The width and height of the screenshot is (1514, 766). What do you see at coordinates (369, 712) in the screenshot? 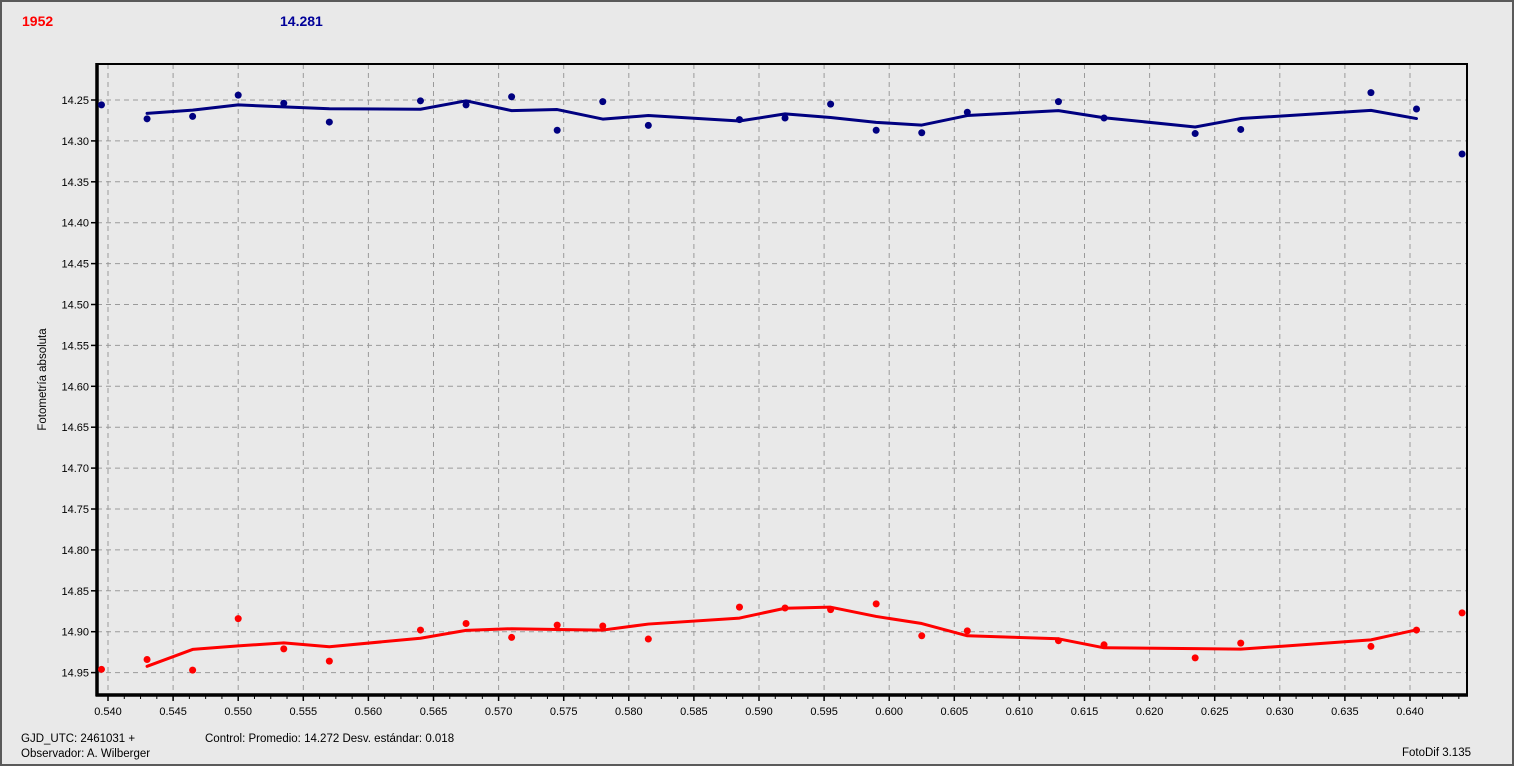
I see `x-tick-label: 0.560` at bounding box center [369, 712].